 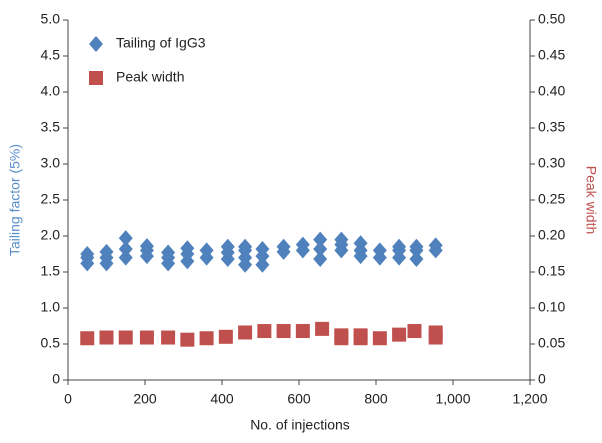 What do you see at coordinates (542, 379) in the screenshot?
I see `y2-tick-label: 0` at bounding box center [542, 379].